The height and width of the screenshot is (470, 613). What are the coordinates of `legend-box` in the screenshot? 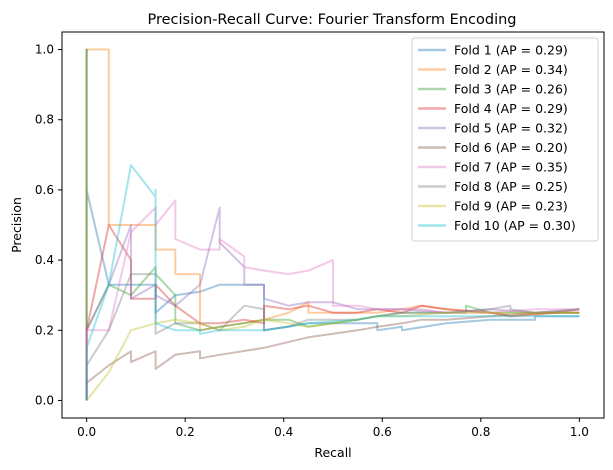 It's located at (505, 139).